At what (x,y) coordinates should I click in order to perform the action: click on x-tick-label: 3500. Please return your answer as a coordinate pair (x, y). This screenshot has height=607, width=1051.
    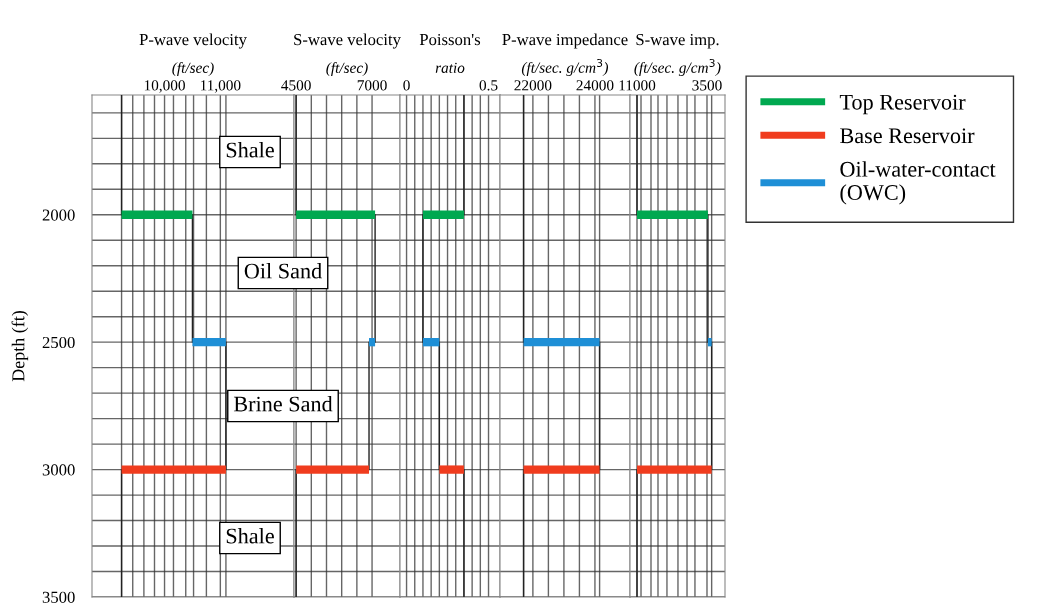
    Looking at the image, I should click on (707, 85).